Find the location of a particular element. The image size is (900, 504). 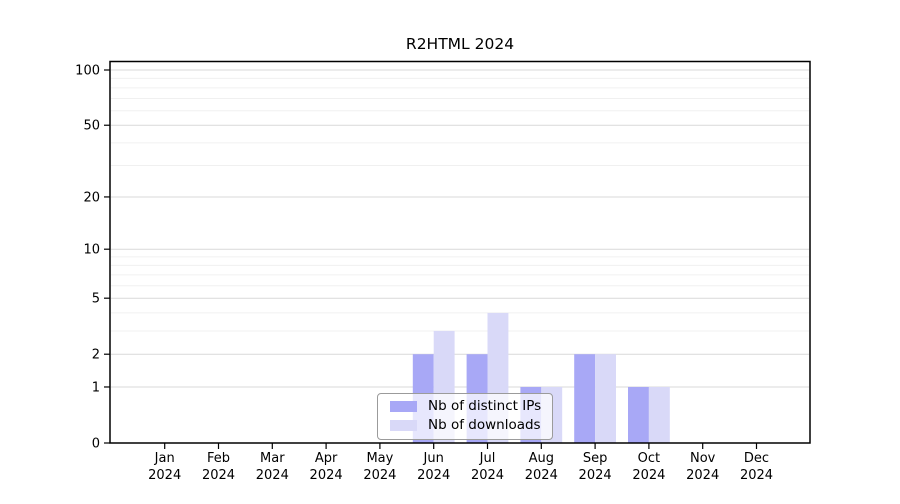

x-tick-label-month: Jan is located at coordinates (164, 458).